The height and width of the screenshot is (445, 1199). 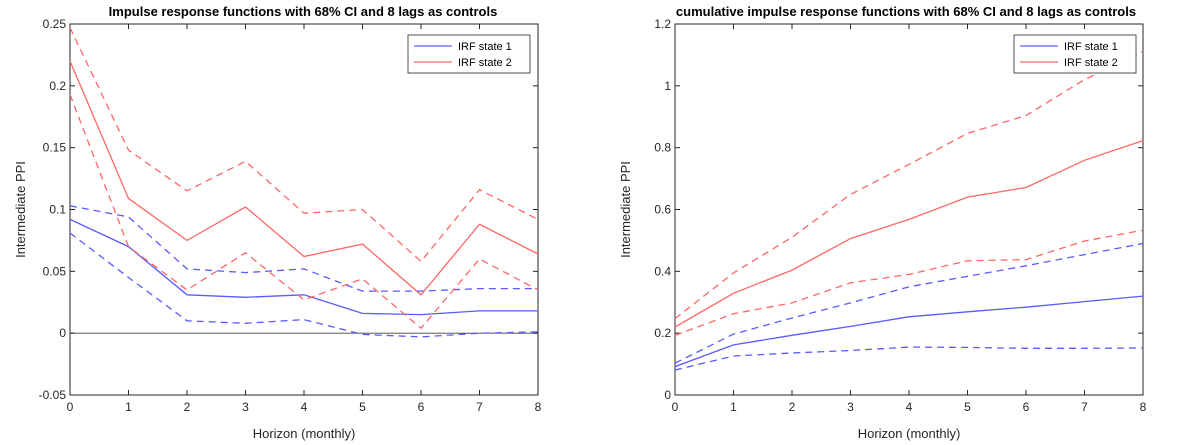 I want to click on y-tick-label: 0.25, so click(x=55, y=24).